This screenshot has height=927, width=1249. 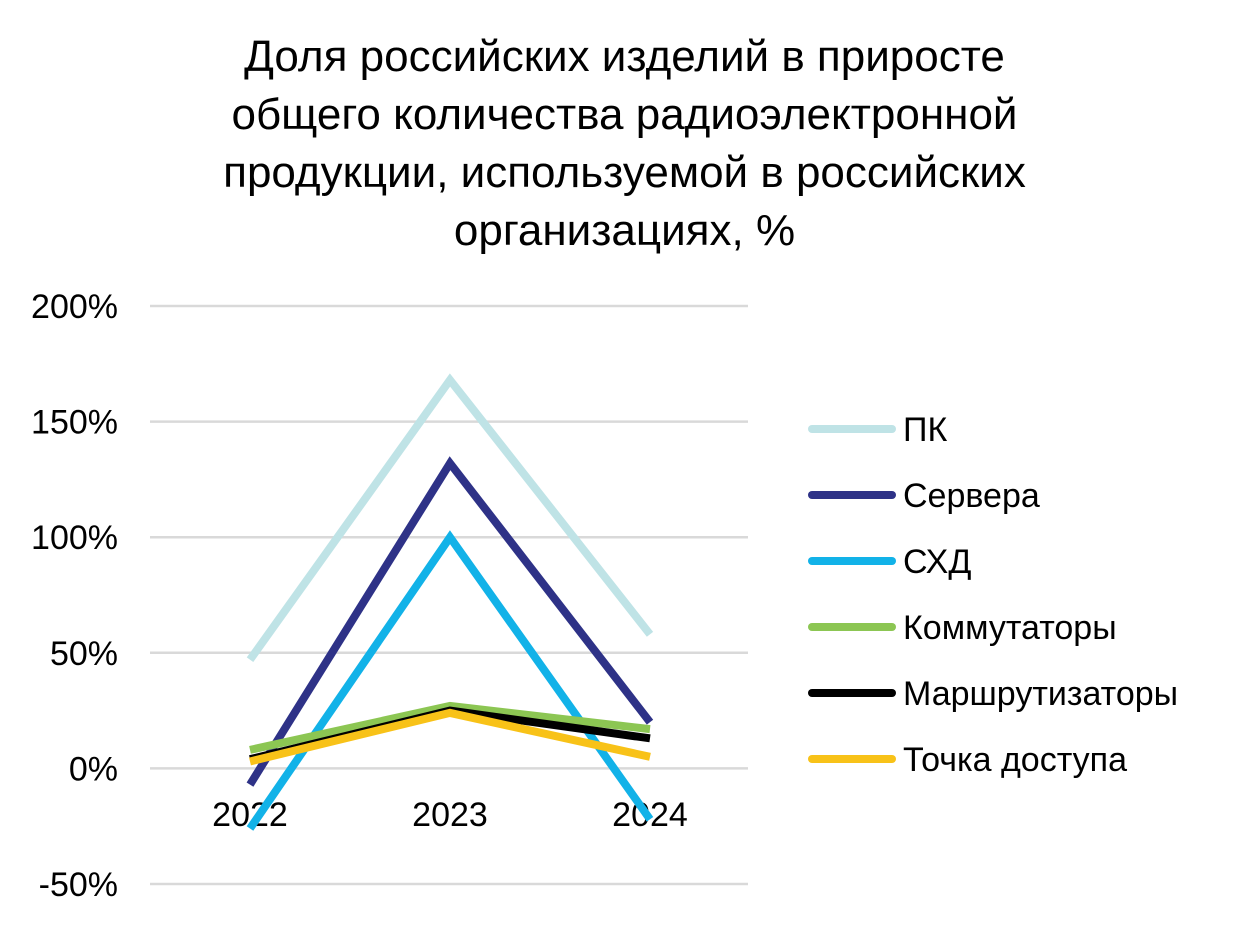 I want to click on legend-label: СХД, so click(x=937, y=562).